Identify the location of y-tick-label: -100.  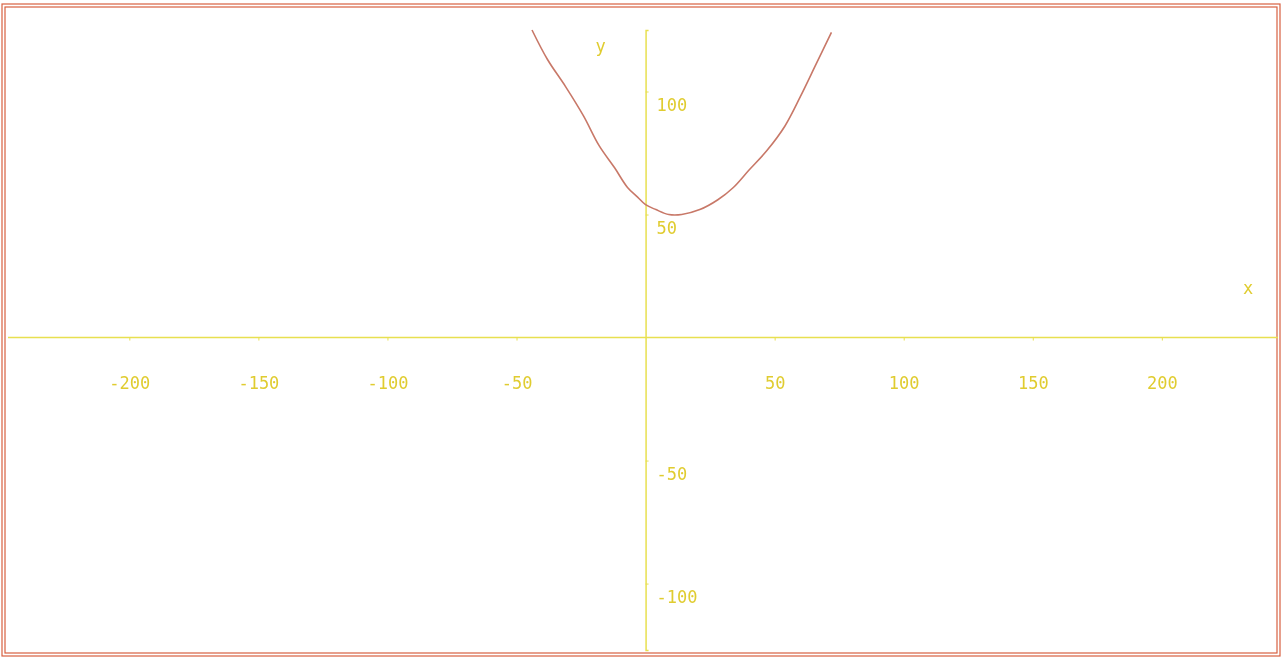
(677, 596).